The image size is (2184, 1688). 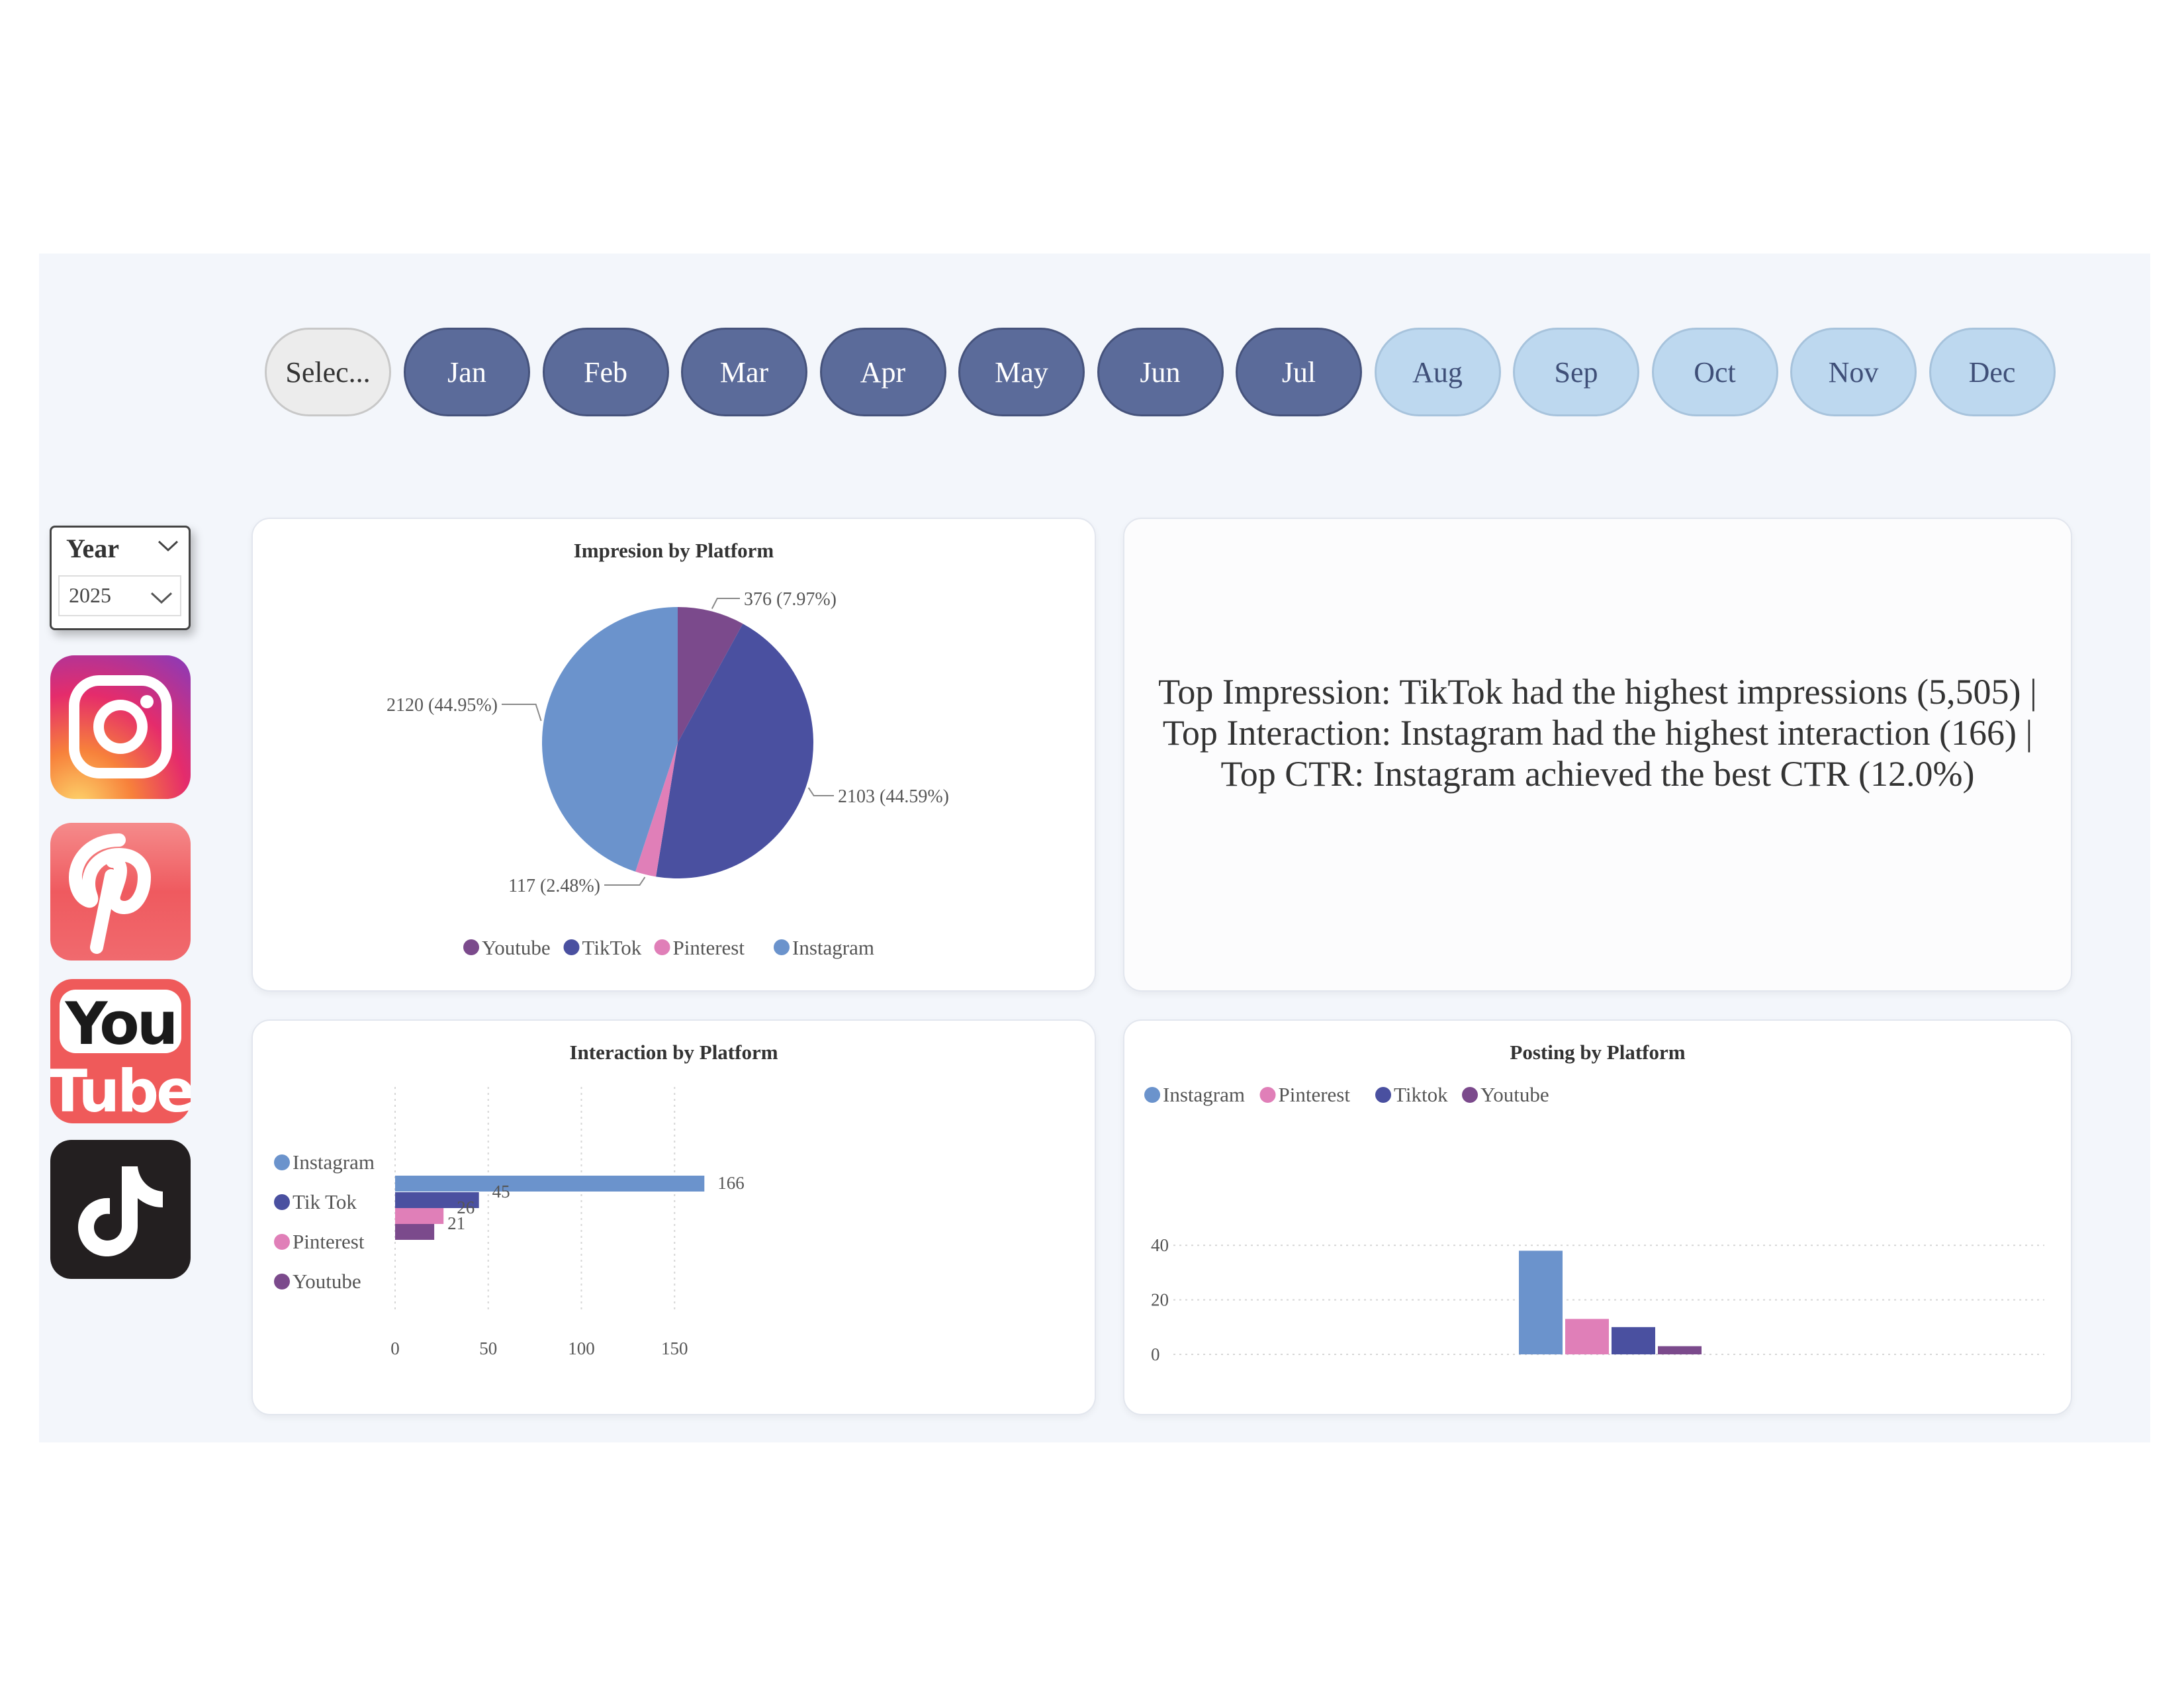 What do you see at coordinates (581, 1348) in the screenshot?
I see `x-tick-label: 100` at bounding box center [581, 1348].